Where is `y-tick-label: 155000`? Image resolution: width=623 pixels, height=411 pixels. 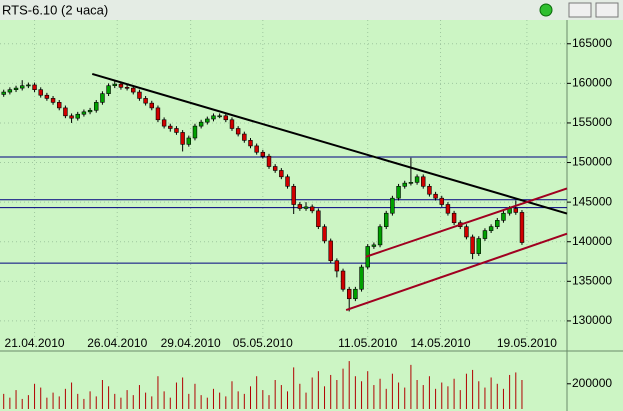
y-tick-label: 155000 is located at coordinates (592, 122).